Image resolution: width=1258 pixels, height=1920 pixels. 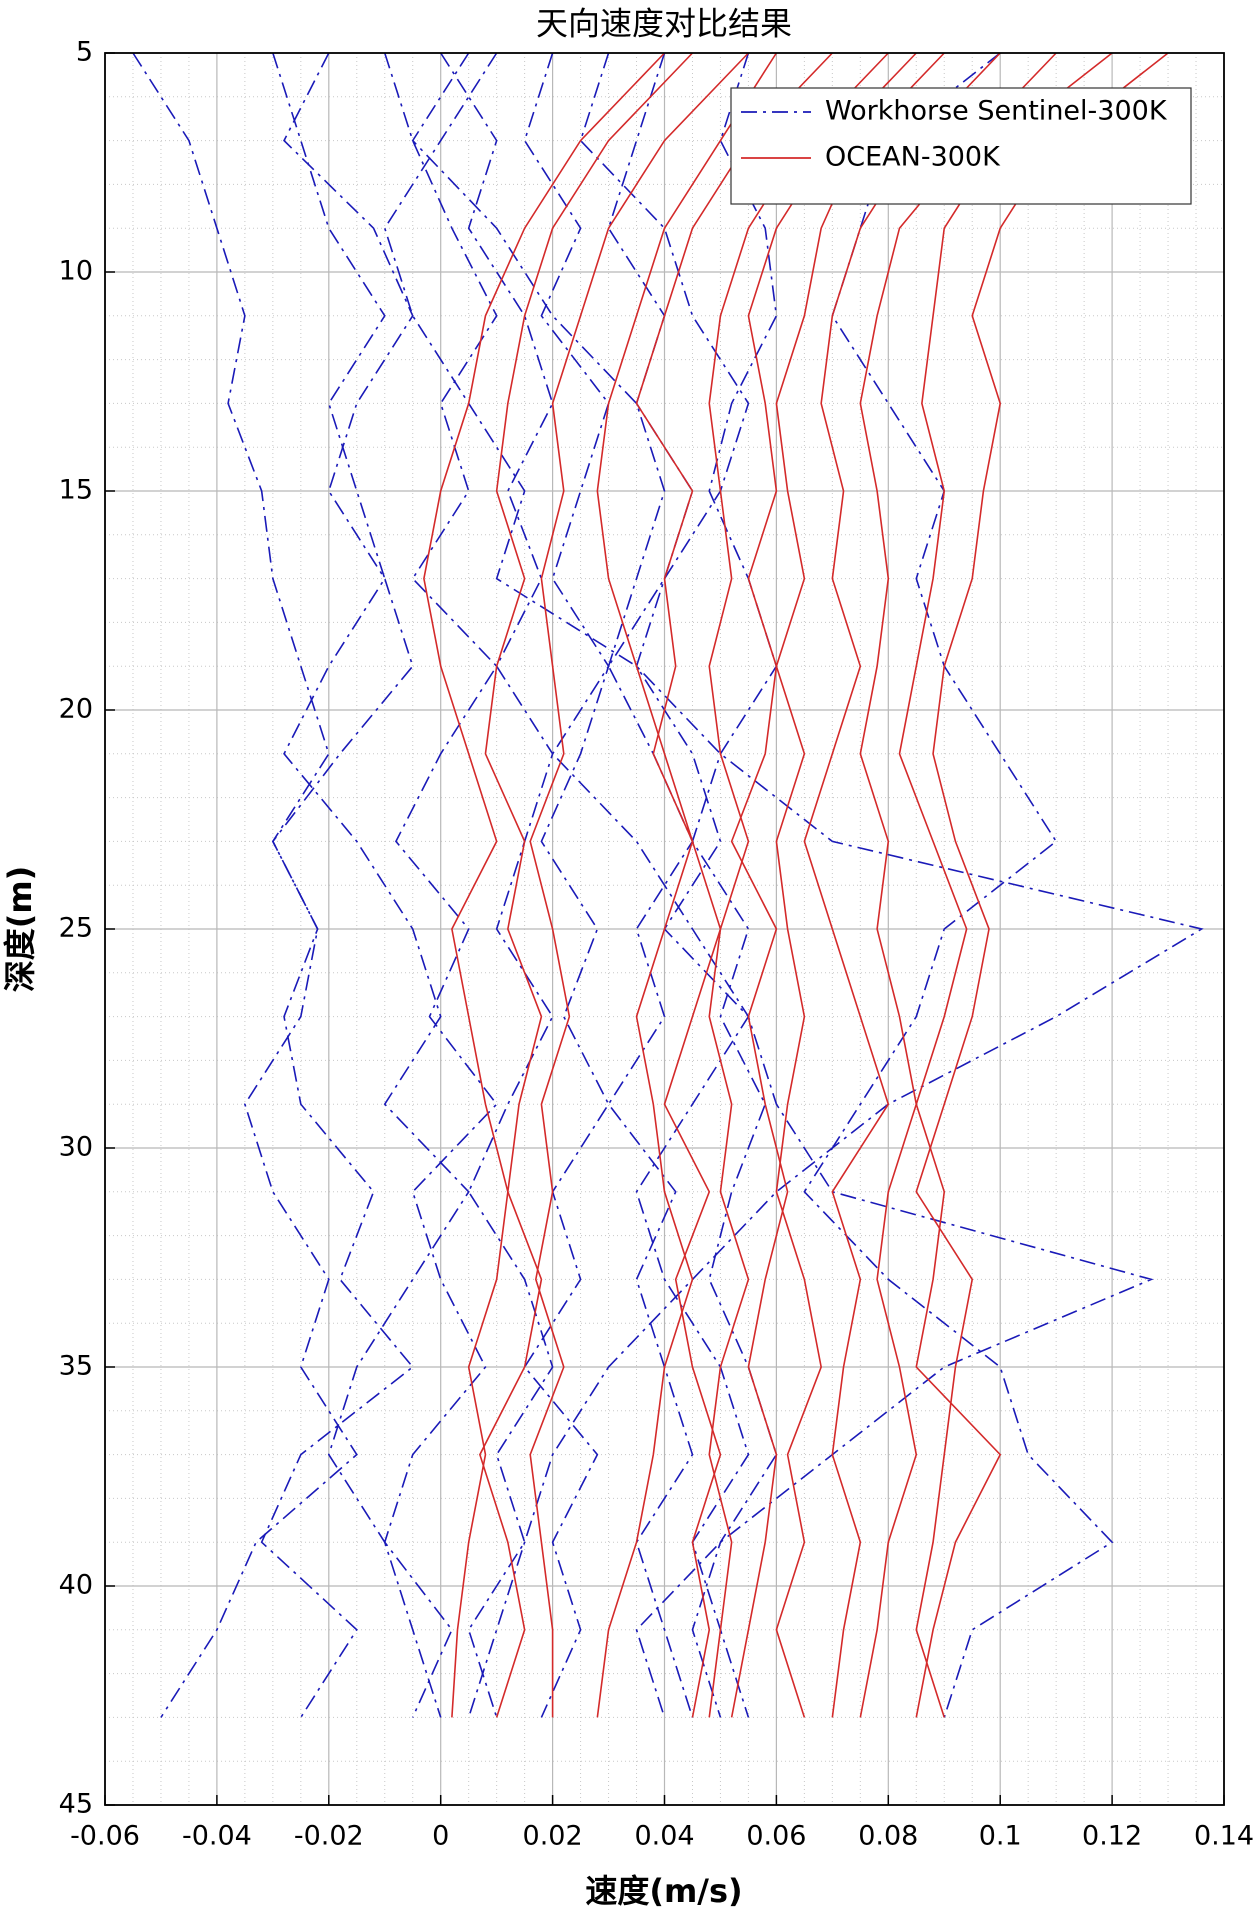 I want to click on legend-label: Workhorse Sentinel-300K, so click(x=996, y=111).